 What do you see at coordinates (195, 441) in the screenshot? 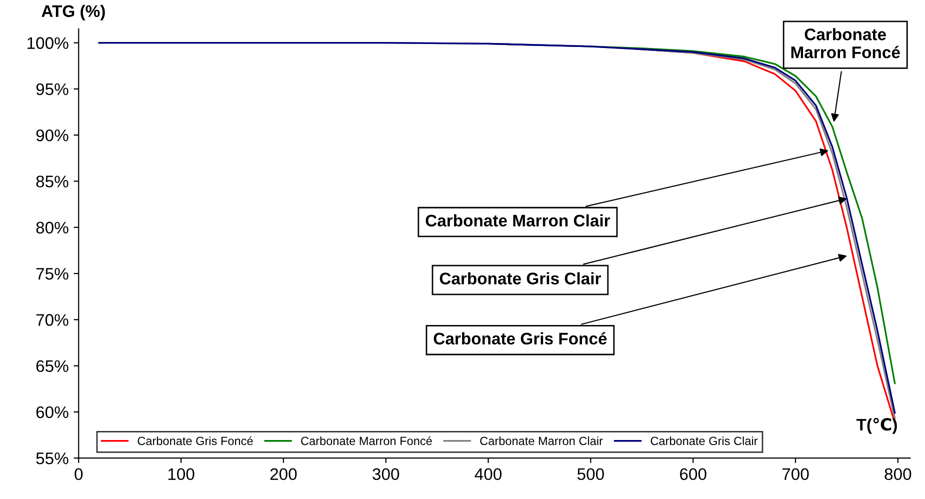
I see `legend-label: Carbonate Gris Foncé` at bounding box center [195, 441].